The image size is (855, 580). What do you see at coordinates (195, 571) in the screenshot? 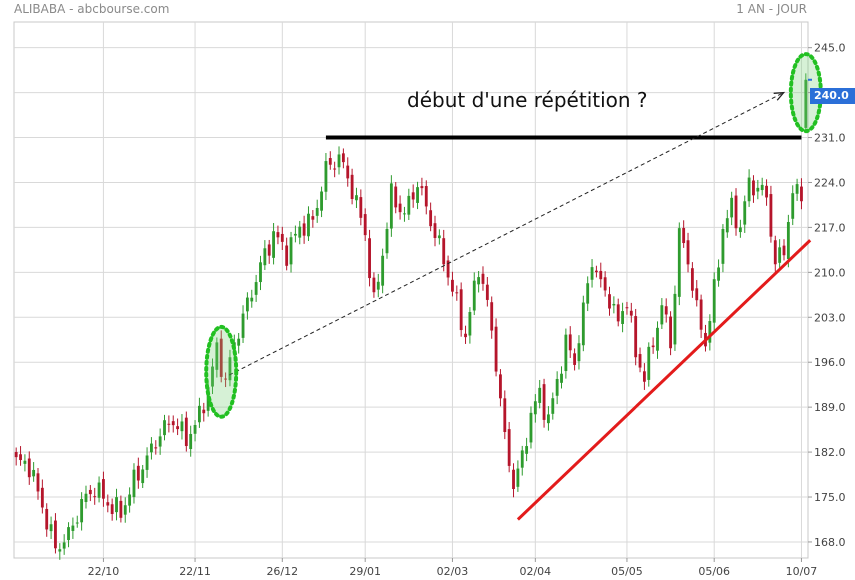
I see `x-tick-label: 22/11` at bounding box center [195, 571].